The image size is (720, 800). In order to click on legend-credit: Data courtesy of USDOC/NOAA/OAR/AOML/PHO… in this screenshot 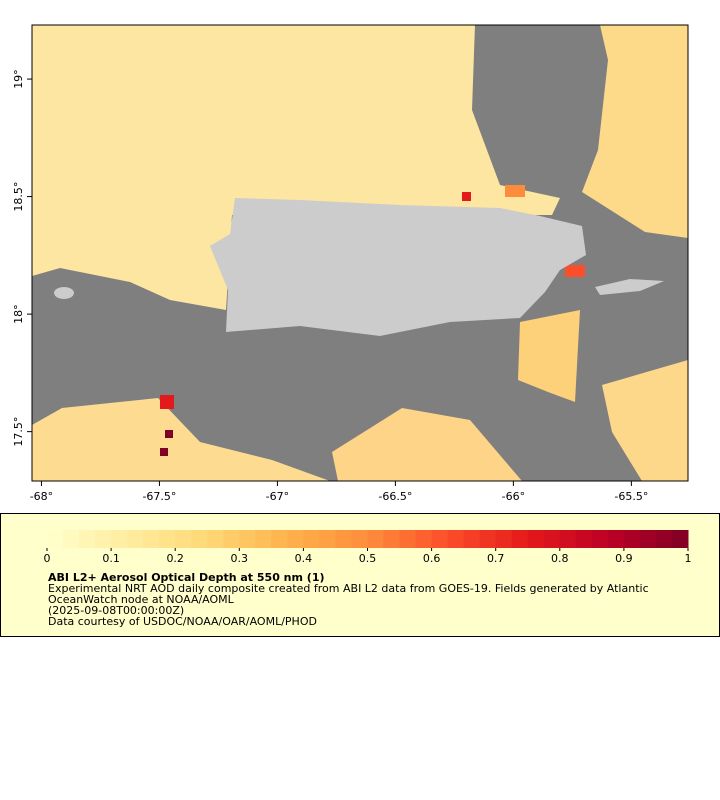, I will do `click(182, 621)`.